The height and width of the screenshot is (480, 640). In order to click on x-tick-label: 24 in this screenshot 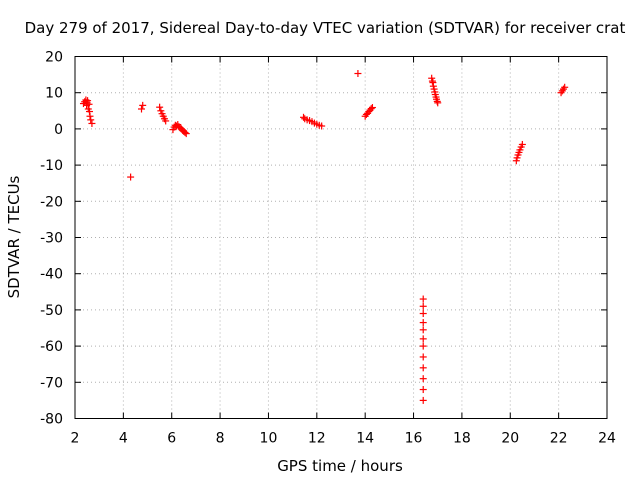, I will do `click(607, 439)`.